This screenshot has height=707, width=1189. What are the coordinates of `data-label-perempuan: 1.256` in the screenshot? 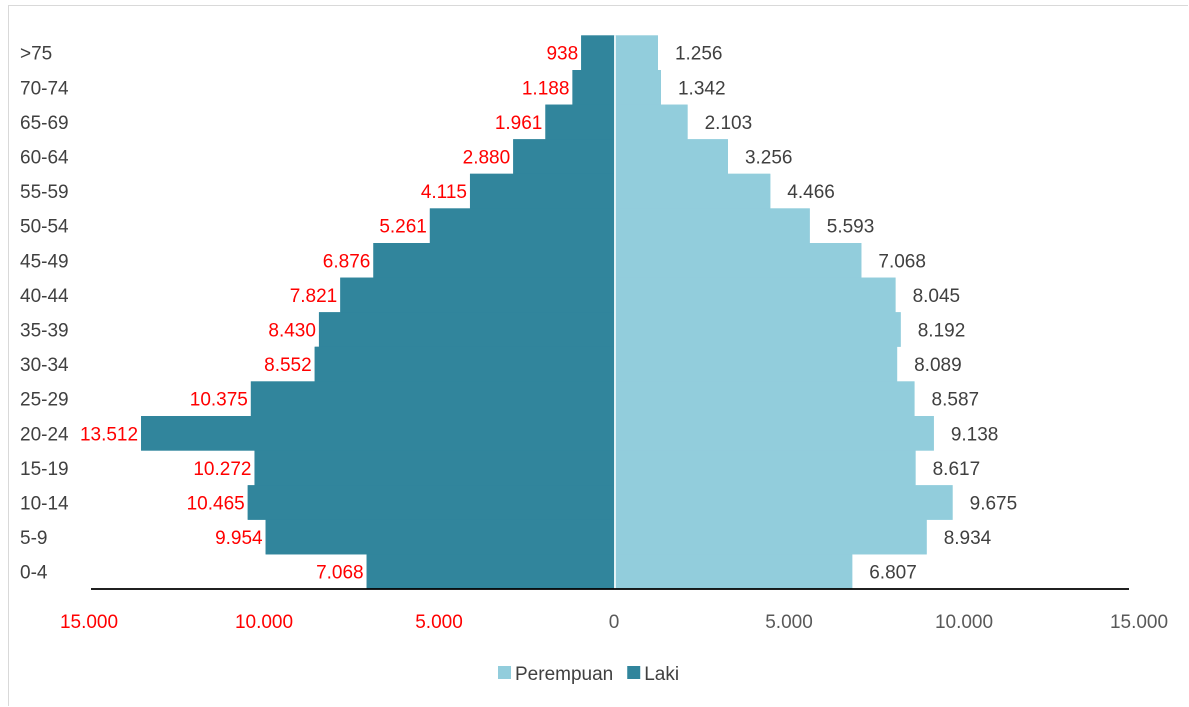 It's located at (699, 54).